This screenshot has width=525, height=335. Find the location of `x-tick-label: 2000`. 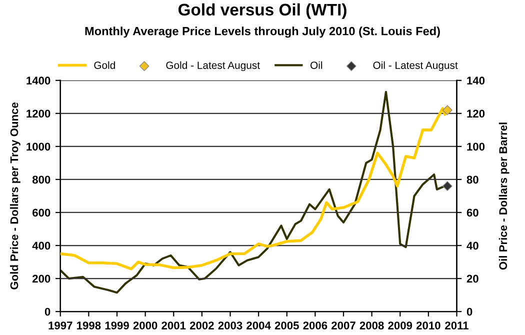

x-tick-label: 2000 is located at coordinates (145, 326).